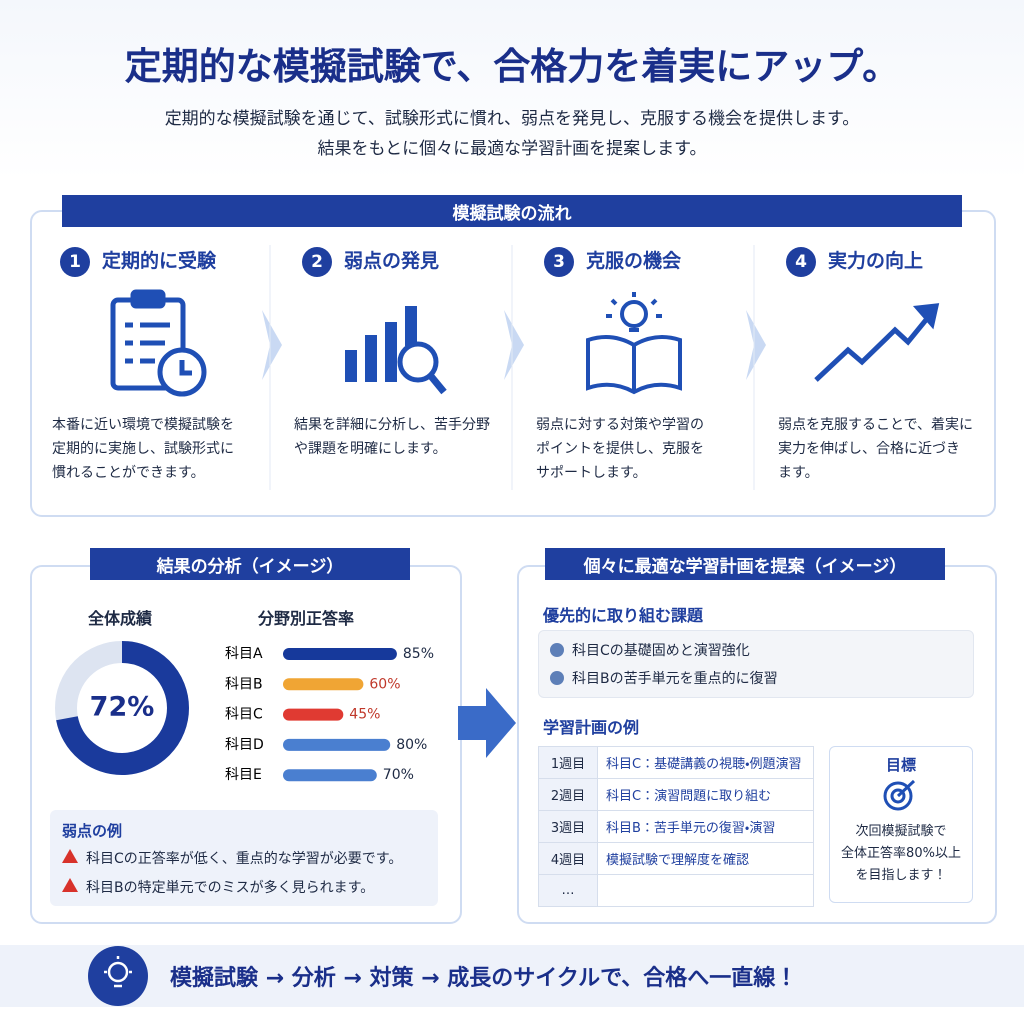 The width and height of the screenshot is (1024, 1024). Describe the element at coordinates (691, 828) in the screenshot. I see `task-cell: 科目B：苦手単元の復習・演習` at that location.